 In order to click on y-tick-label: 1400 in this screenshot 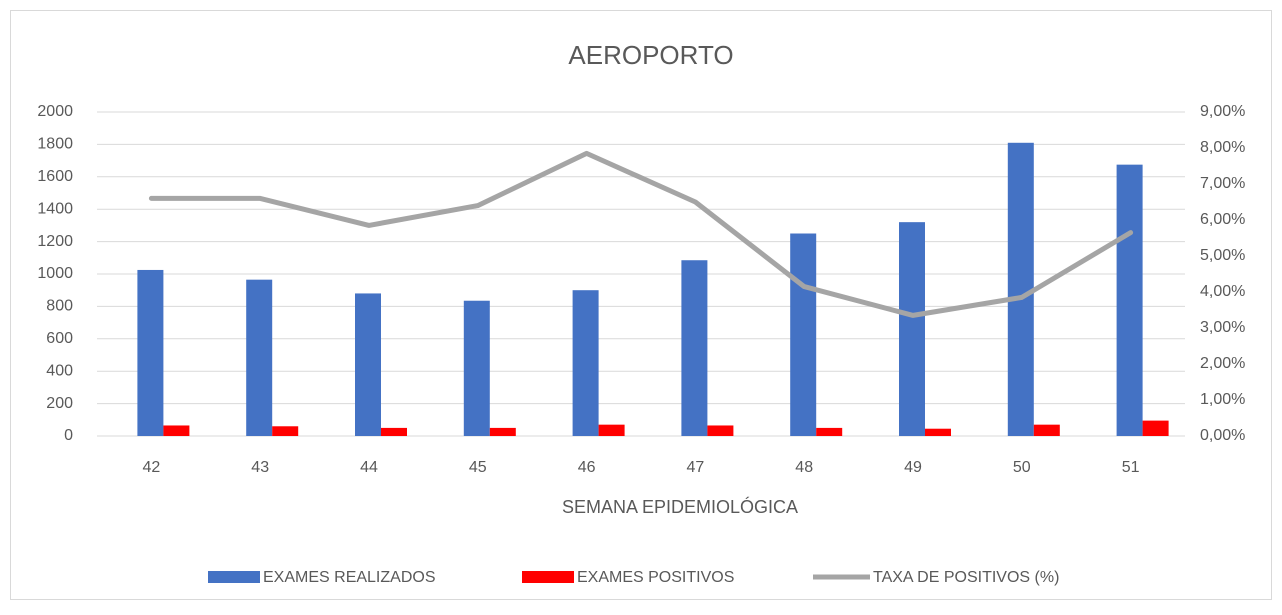, I will do `click(55, 208)`.